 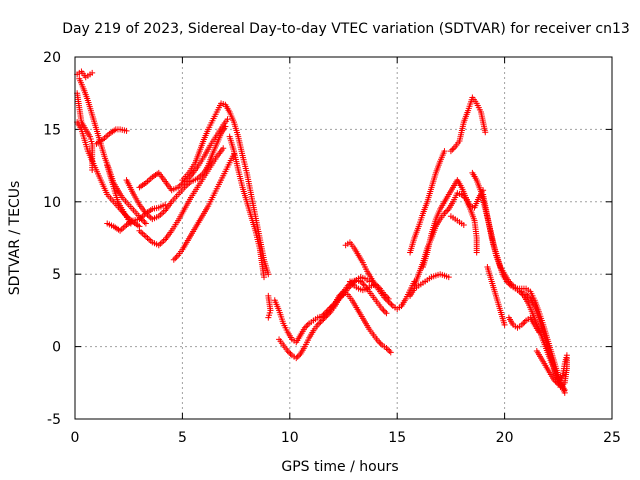 I want to click on x-axis-label: GPS time / hours, so click(x=339, y=467).